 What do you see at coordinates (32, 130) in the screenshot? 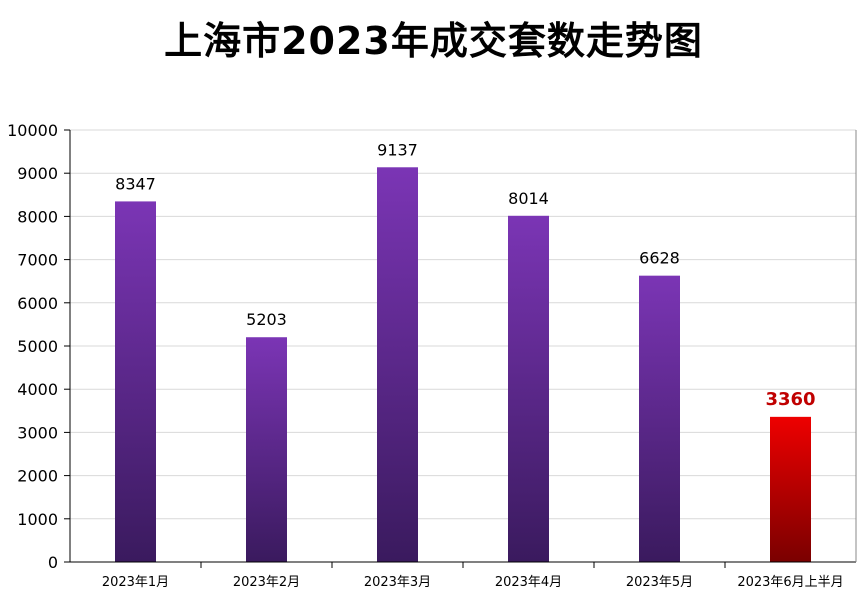
I see `y-tick-label: 10000` at bounding box center [32, 130].